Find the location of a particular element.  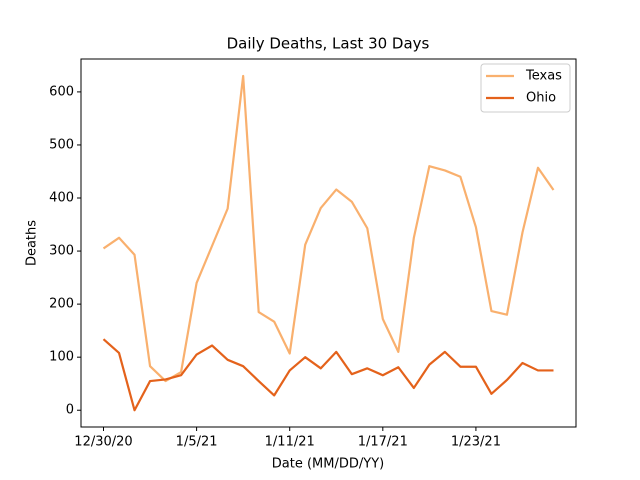

legend-label: Texas is located at coordinates (543, 76).